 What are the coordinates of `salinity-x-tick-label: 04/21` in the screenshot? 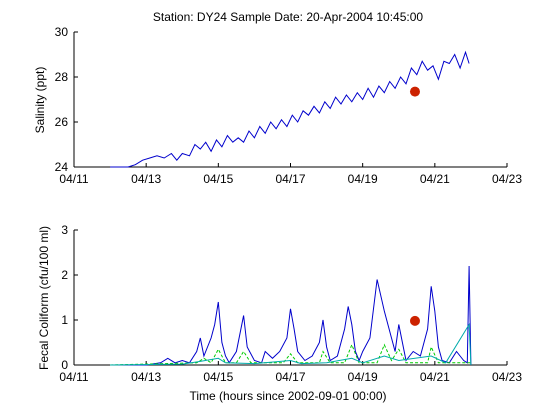 It's located at (435, 179).